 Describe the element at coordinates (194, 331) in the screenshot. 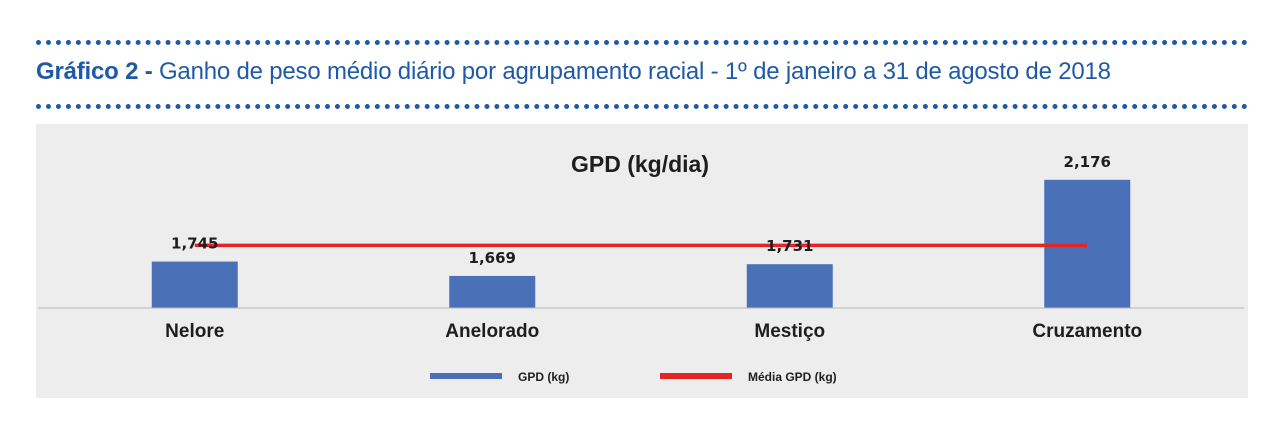

I see `category-label: Nelore` at that location.